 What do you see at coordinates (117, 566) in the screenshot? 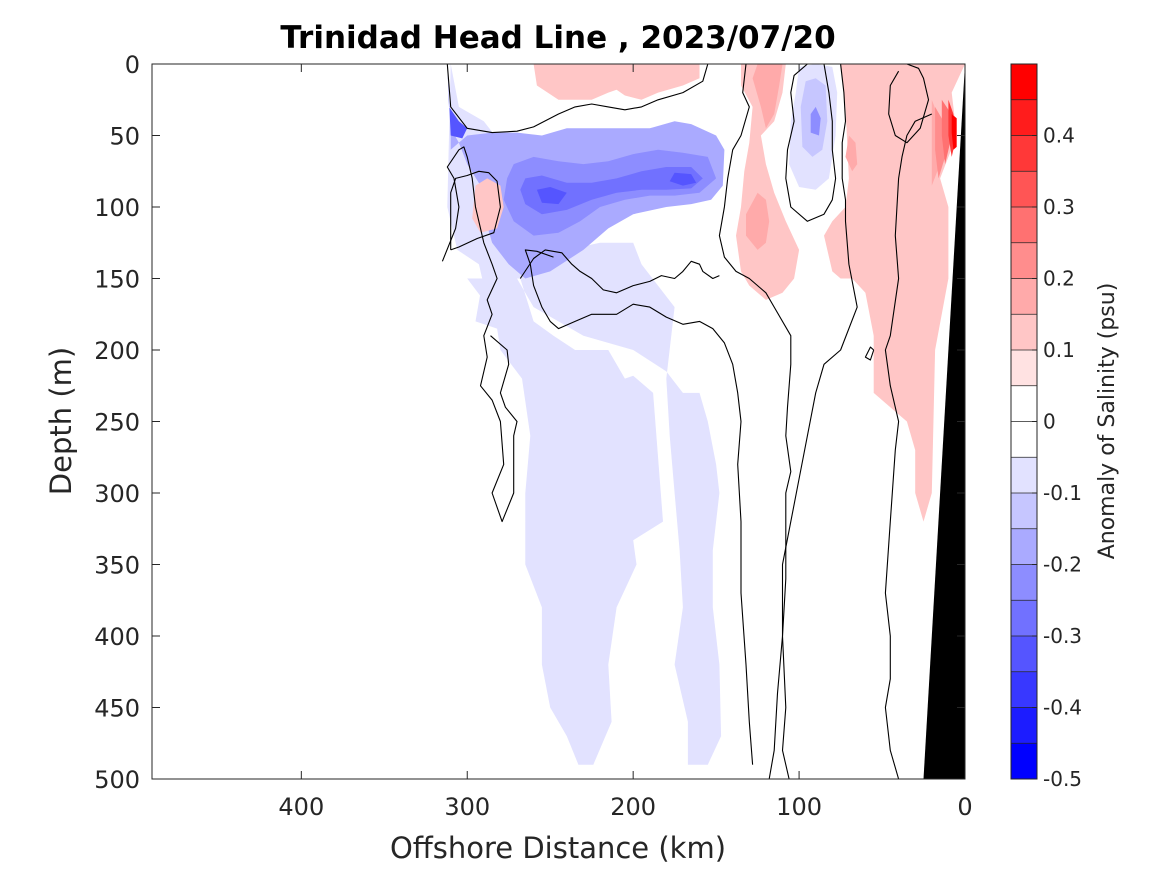
I see `y-tick-label: 350` at bounding box center [117, 566].